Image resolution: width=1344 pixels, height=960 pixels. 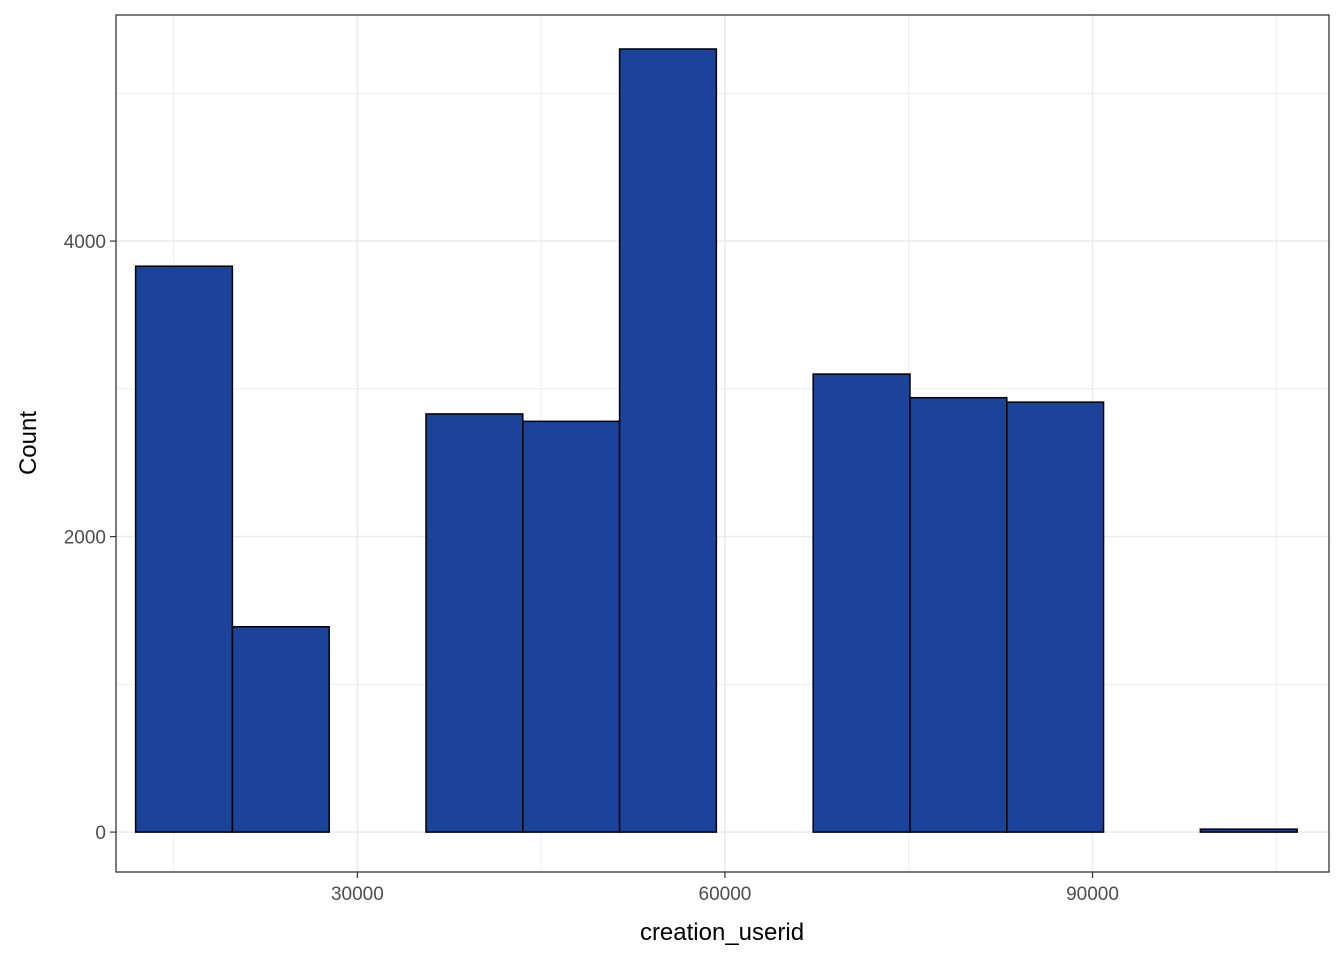 What do you see at coordinates (357, 894) in the screenshot?
I see `x-tick-label: 30000` at bounding box center [357, 894].